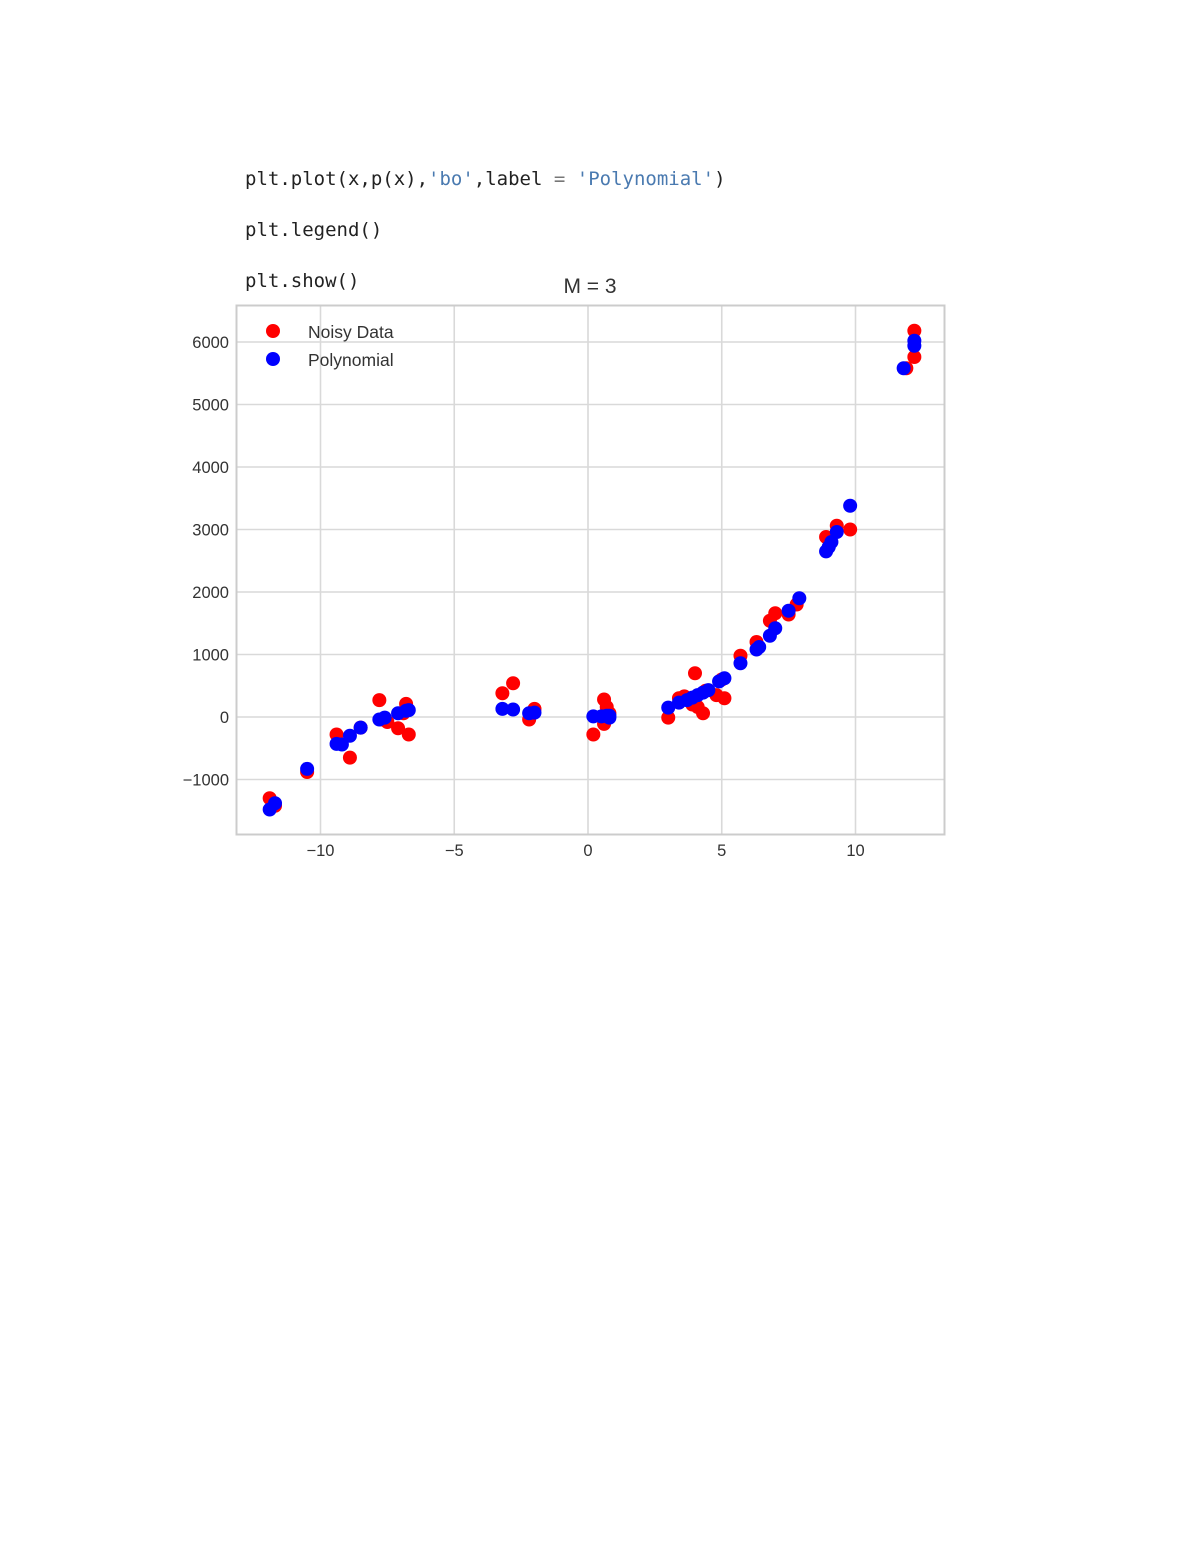  Describe the element at coordinates (273, 331) in the screenshot. I see `legend-marker-noisy` at that location.